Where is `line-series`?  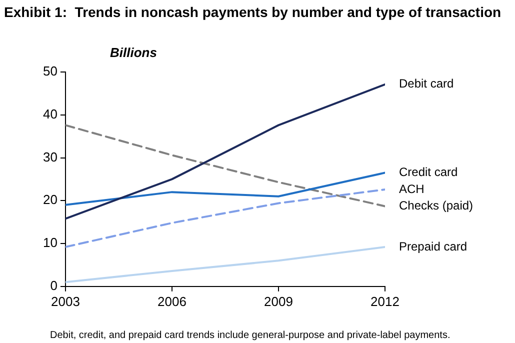 line-series is located at coordinates (225, 218).